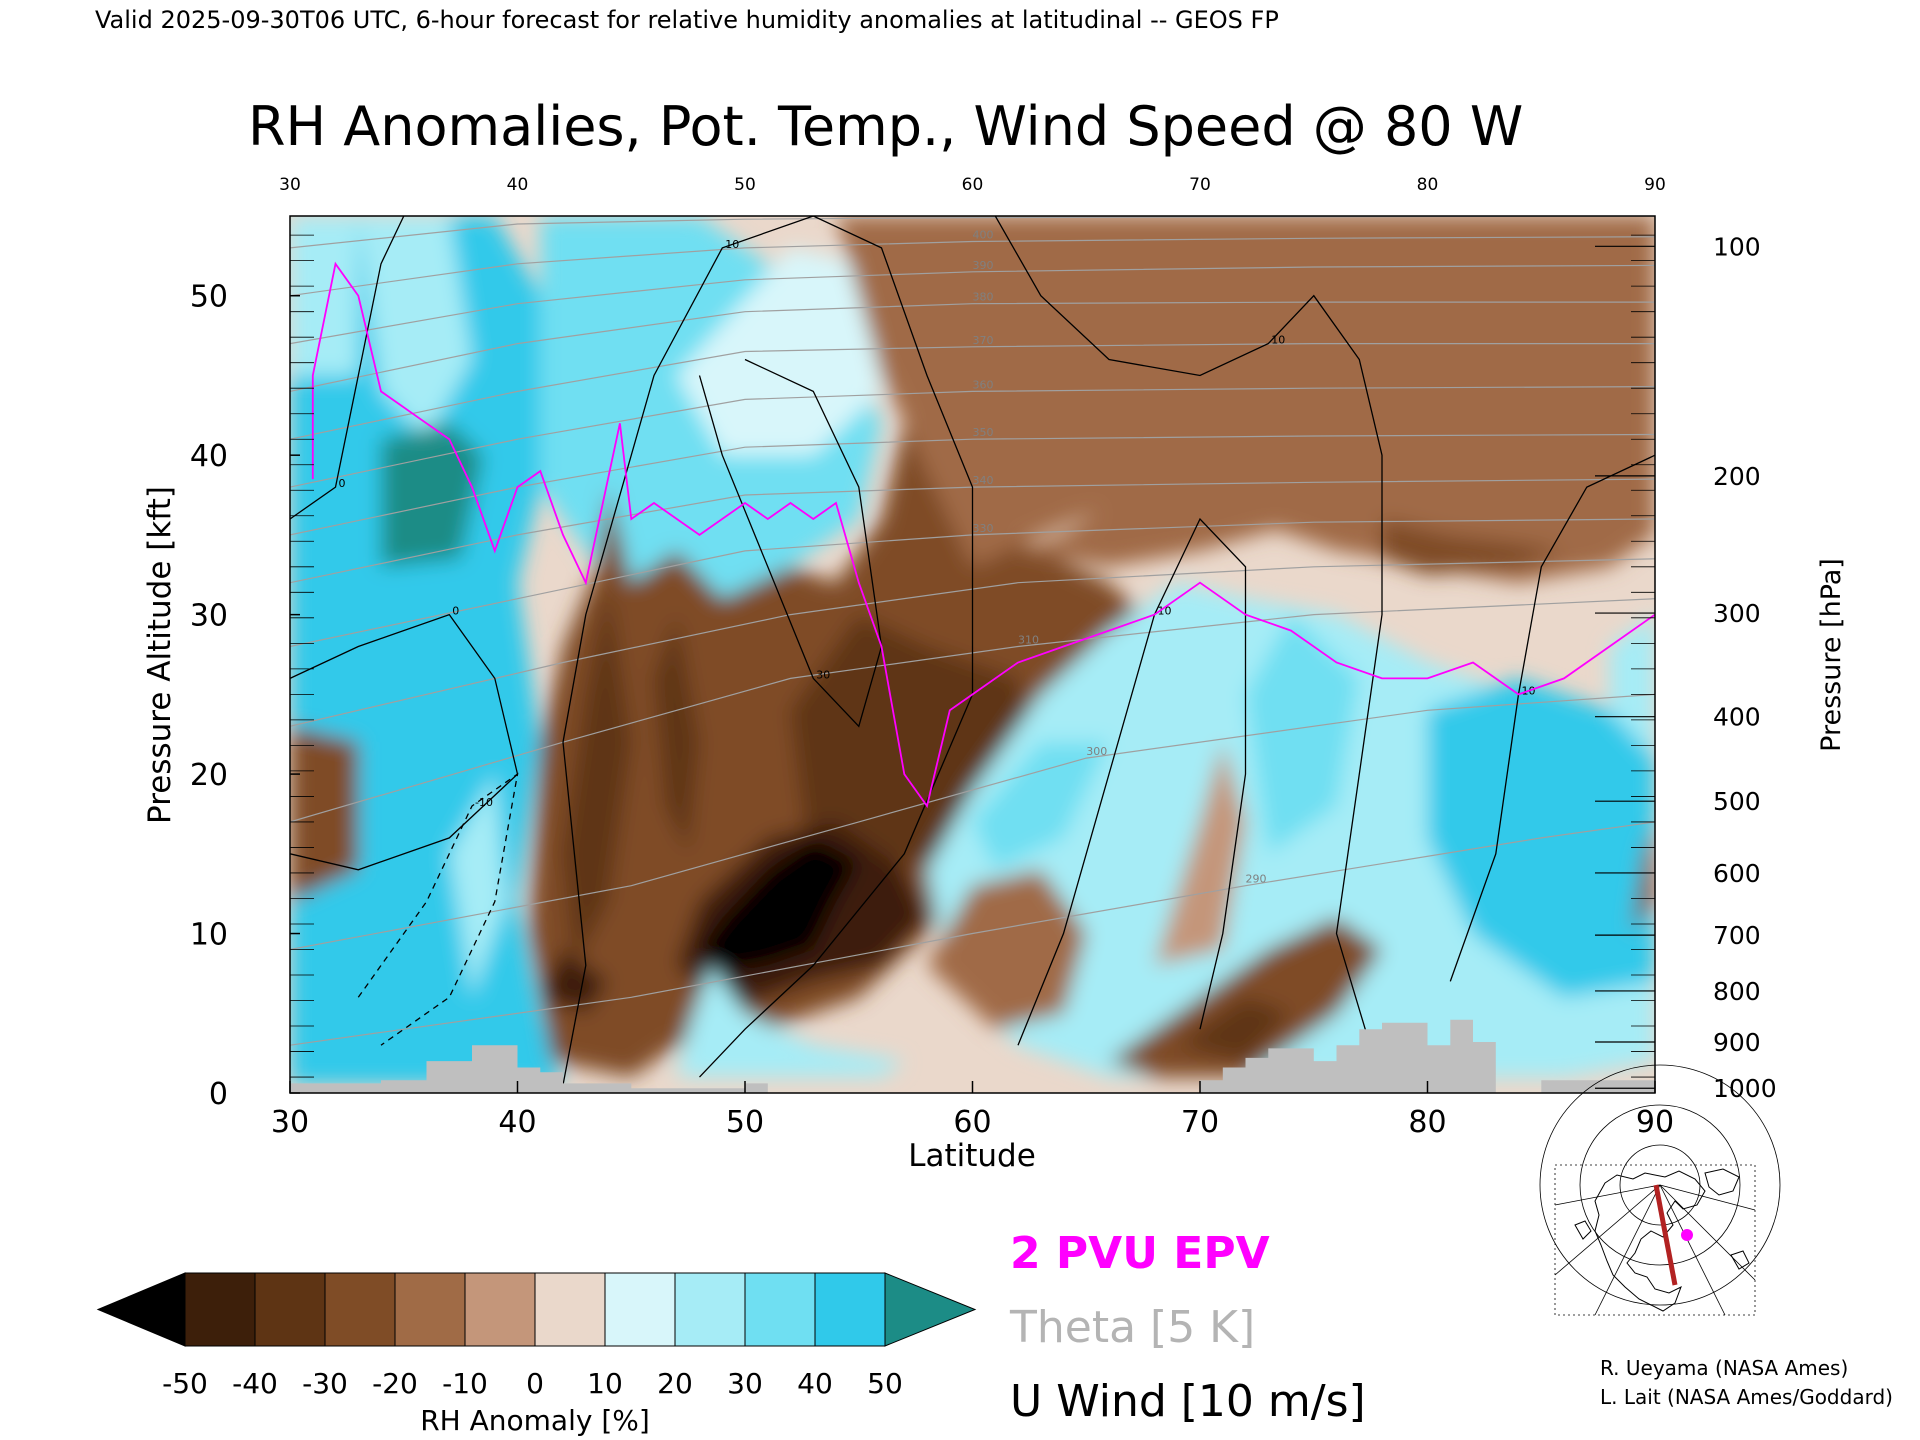  I want to click on wind-label-7: -10, so click(484, 802).